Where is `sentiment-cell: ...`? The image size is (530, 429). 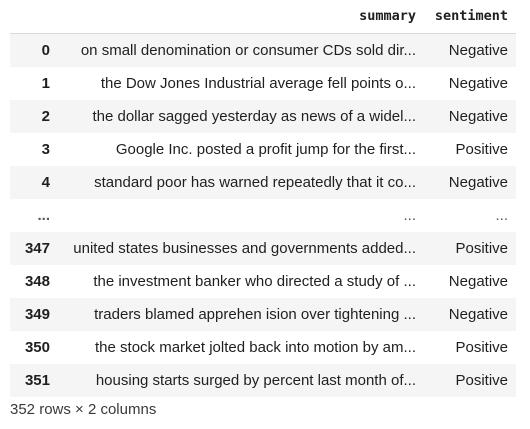 sentiment-cell: ... is located at coordinates (501, 215).